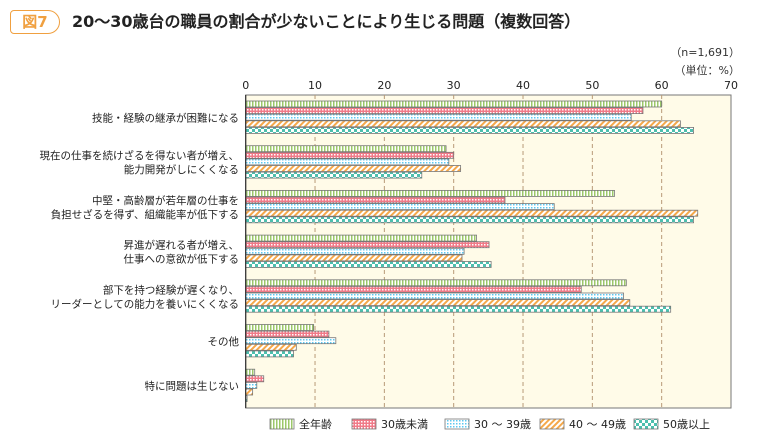  What do you see at coordinates (171, 289) in the screenshot?
I see `category-label: 部下を持つ経験が遅くなり、` at bounding box center [171, 289].